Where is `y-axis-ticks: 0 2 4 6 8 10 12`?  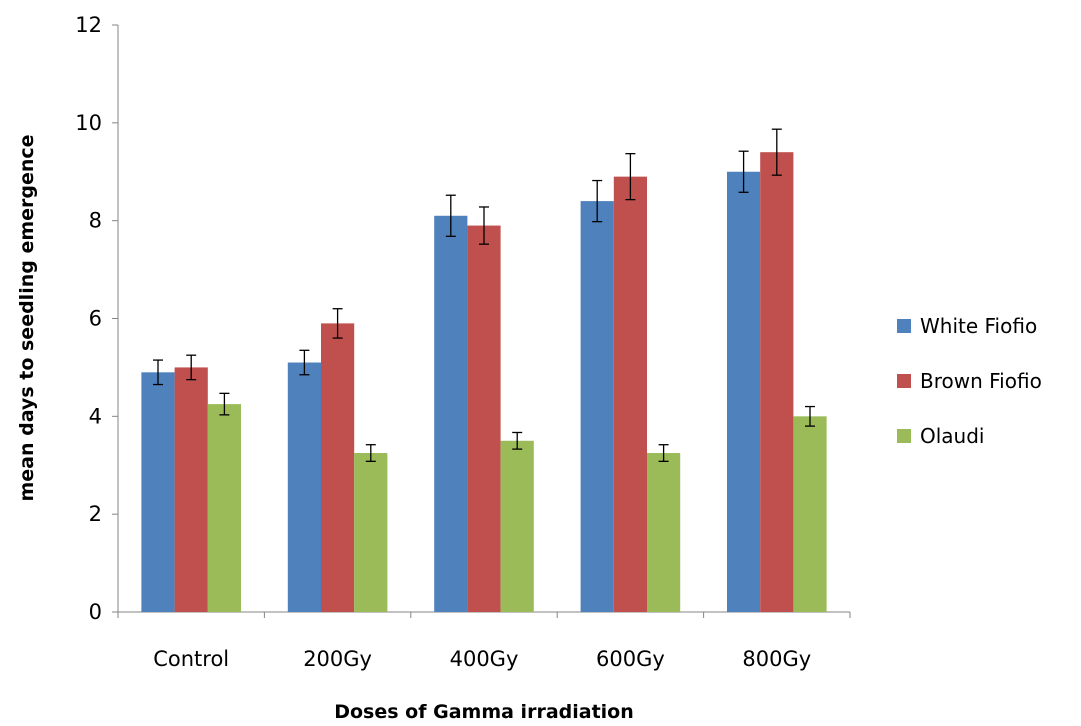
y-axis-ticks: 0 2 4 6 8 10 12 is located at coordinates (96, 318).